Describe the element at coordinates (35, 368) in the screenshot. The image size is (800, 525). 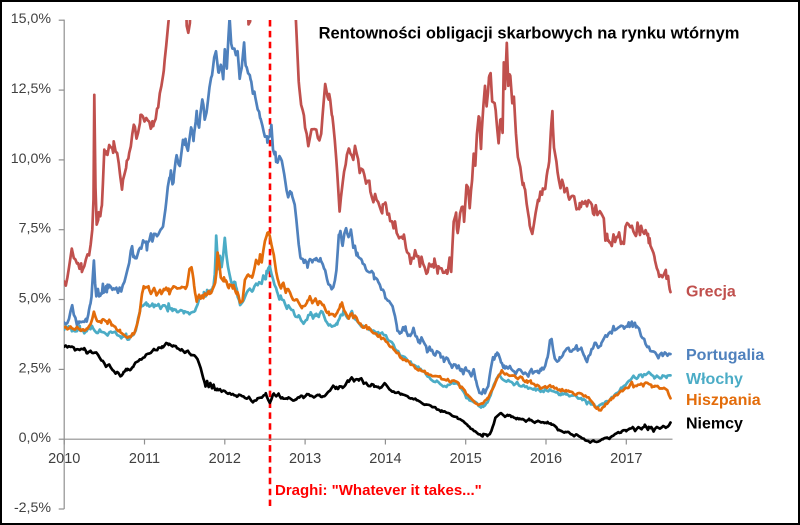
I see `svg-text: 2,5%` at that location.